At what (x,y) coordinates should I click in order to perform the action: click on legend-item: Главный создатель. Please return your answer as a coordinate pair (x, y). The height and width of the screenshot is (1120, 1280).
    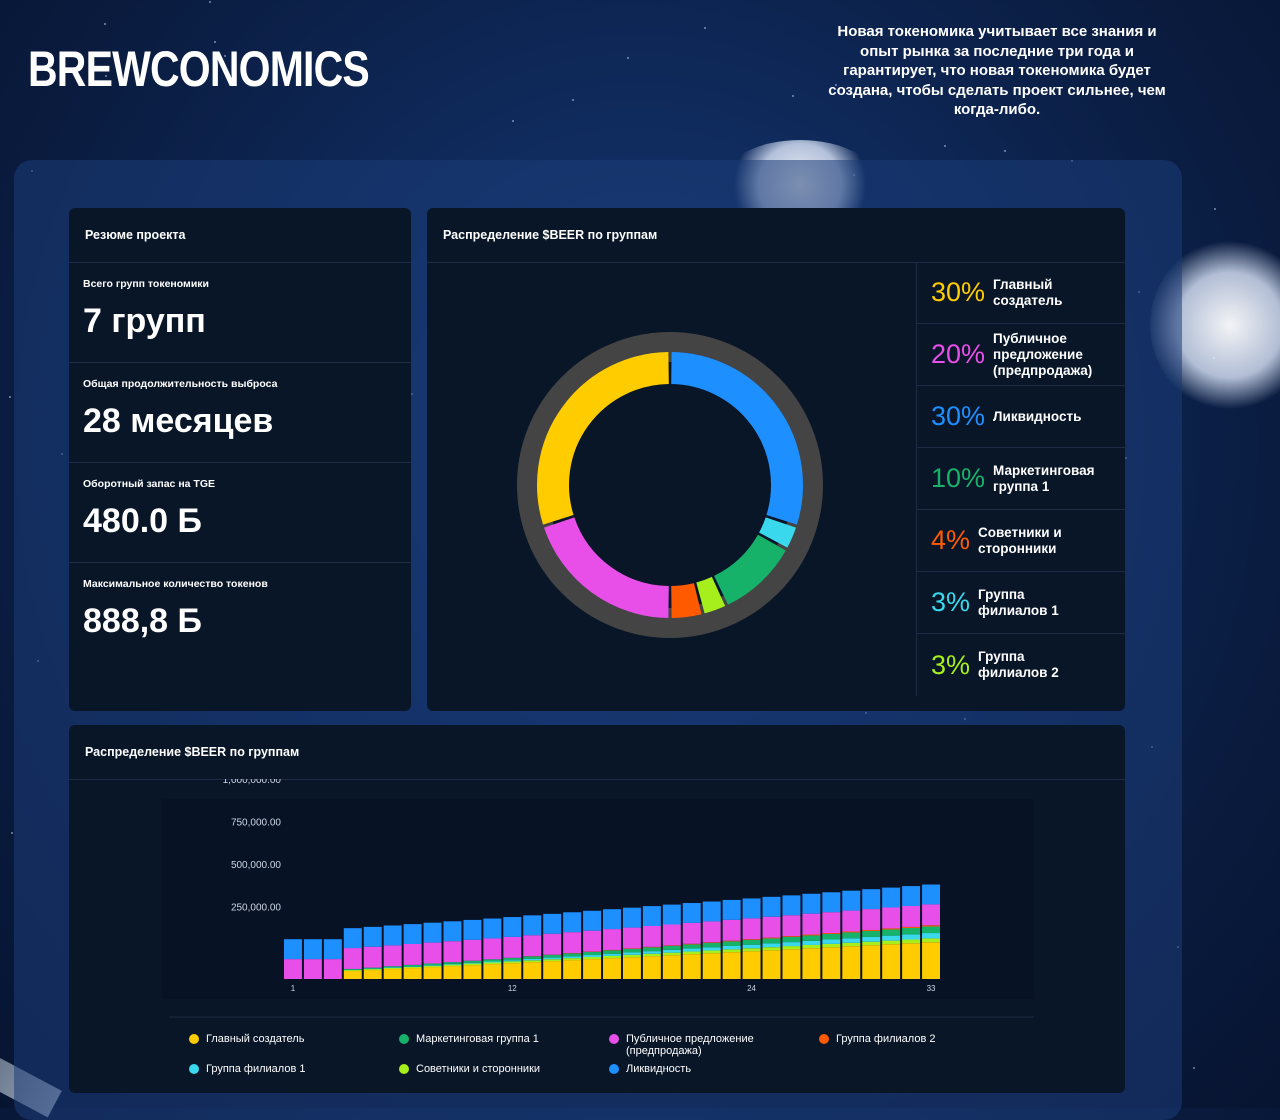
    Looking at the image, I should click on (246, 1039).